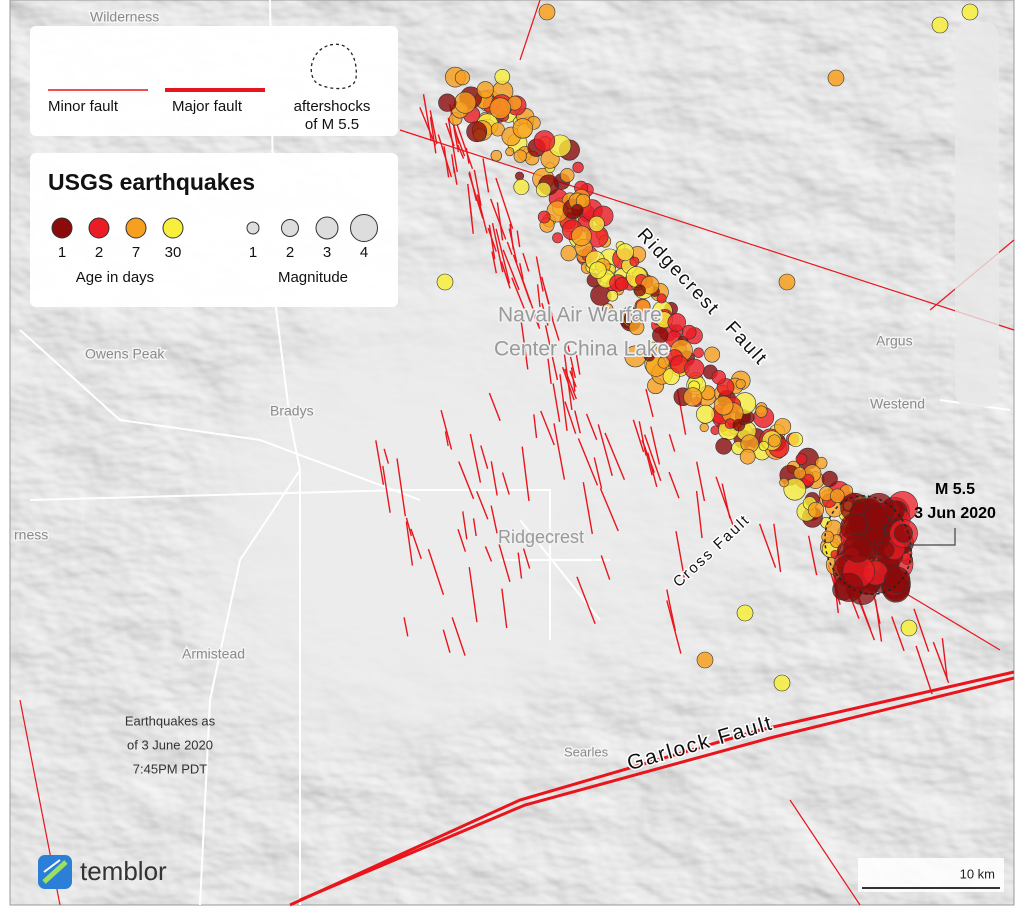 This screenshot has width=1024, height=913. Describe the element at coordinates (125, 354) in the screenshot. I see `place-label: Owens Peak` at that location.